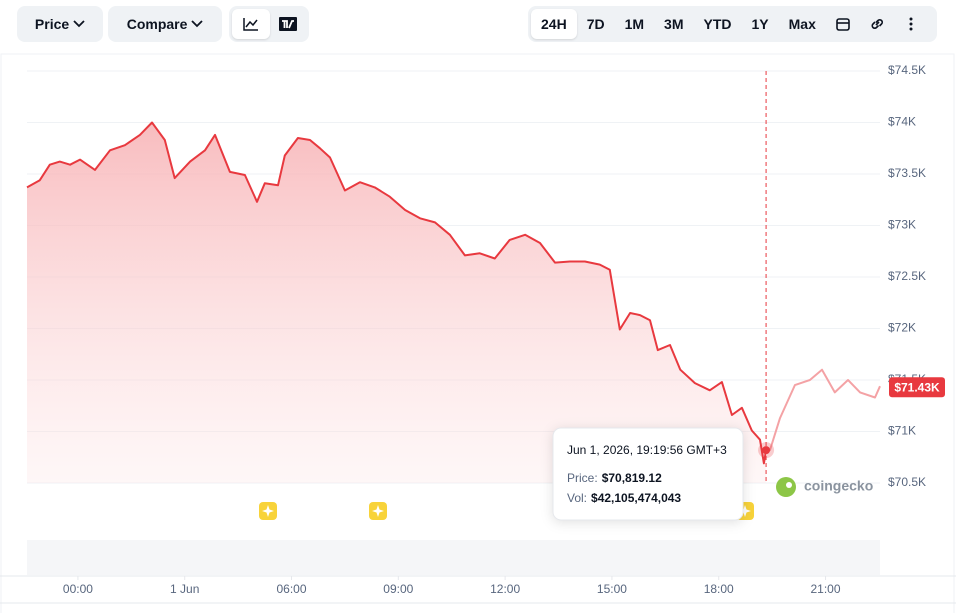 This screenshot has width=956, height=613. What do you see at coordinates (634, 24) in the screenshot?
I see `range-button: 1M` at bounding box center [634, 24].